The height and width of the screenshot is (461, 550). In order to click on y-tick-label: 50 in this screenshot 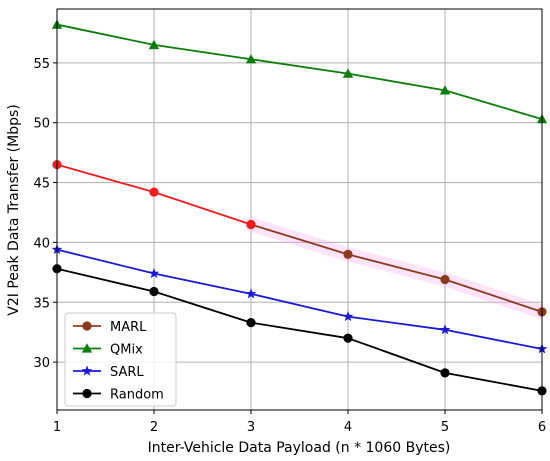, I will do `click(41, 124)`.